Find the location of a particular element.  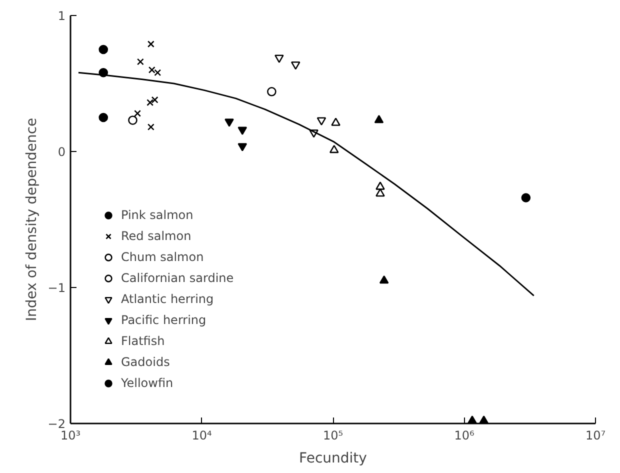

legend-label: Gadoids is located at coordinates (145, 362).